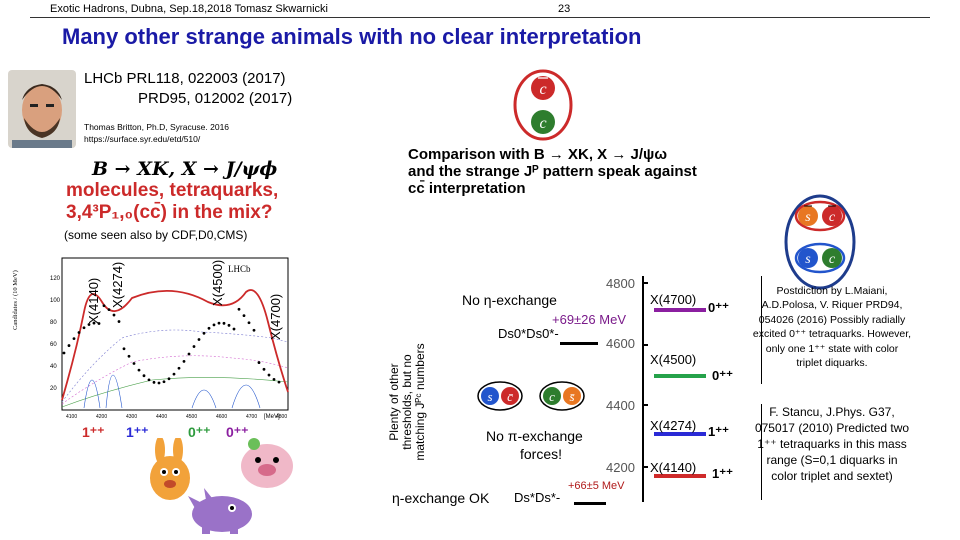  Describe the element at coordinates (680, 376) in the screenshot. I see `level-x4500` at that location.